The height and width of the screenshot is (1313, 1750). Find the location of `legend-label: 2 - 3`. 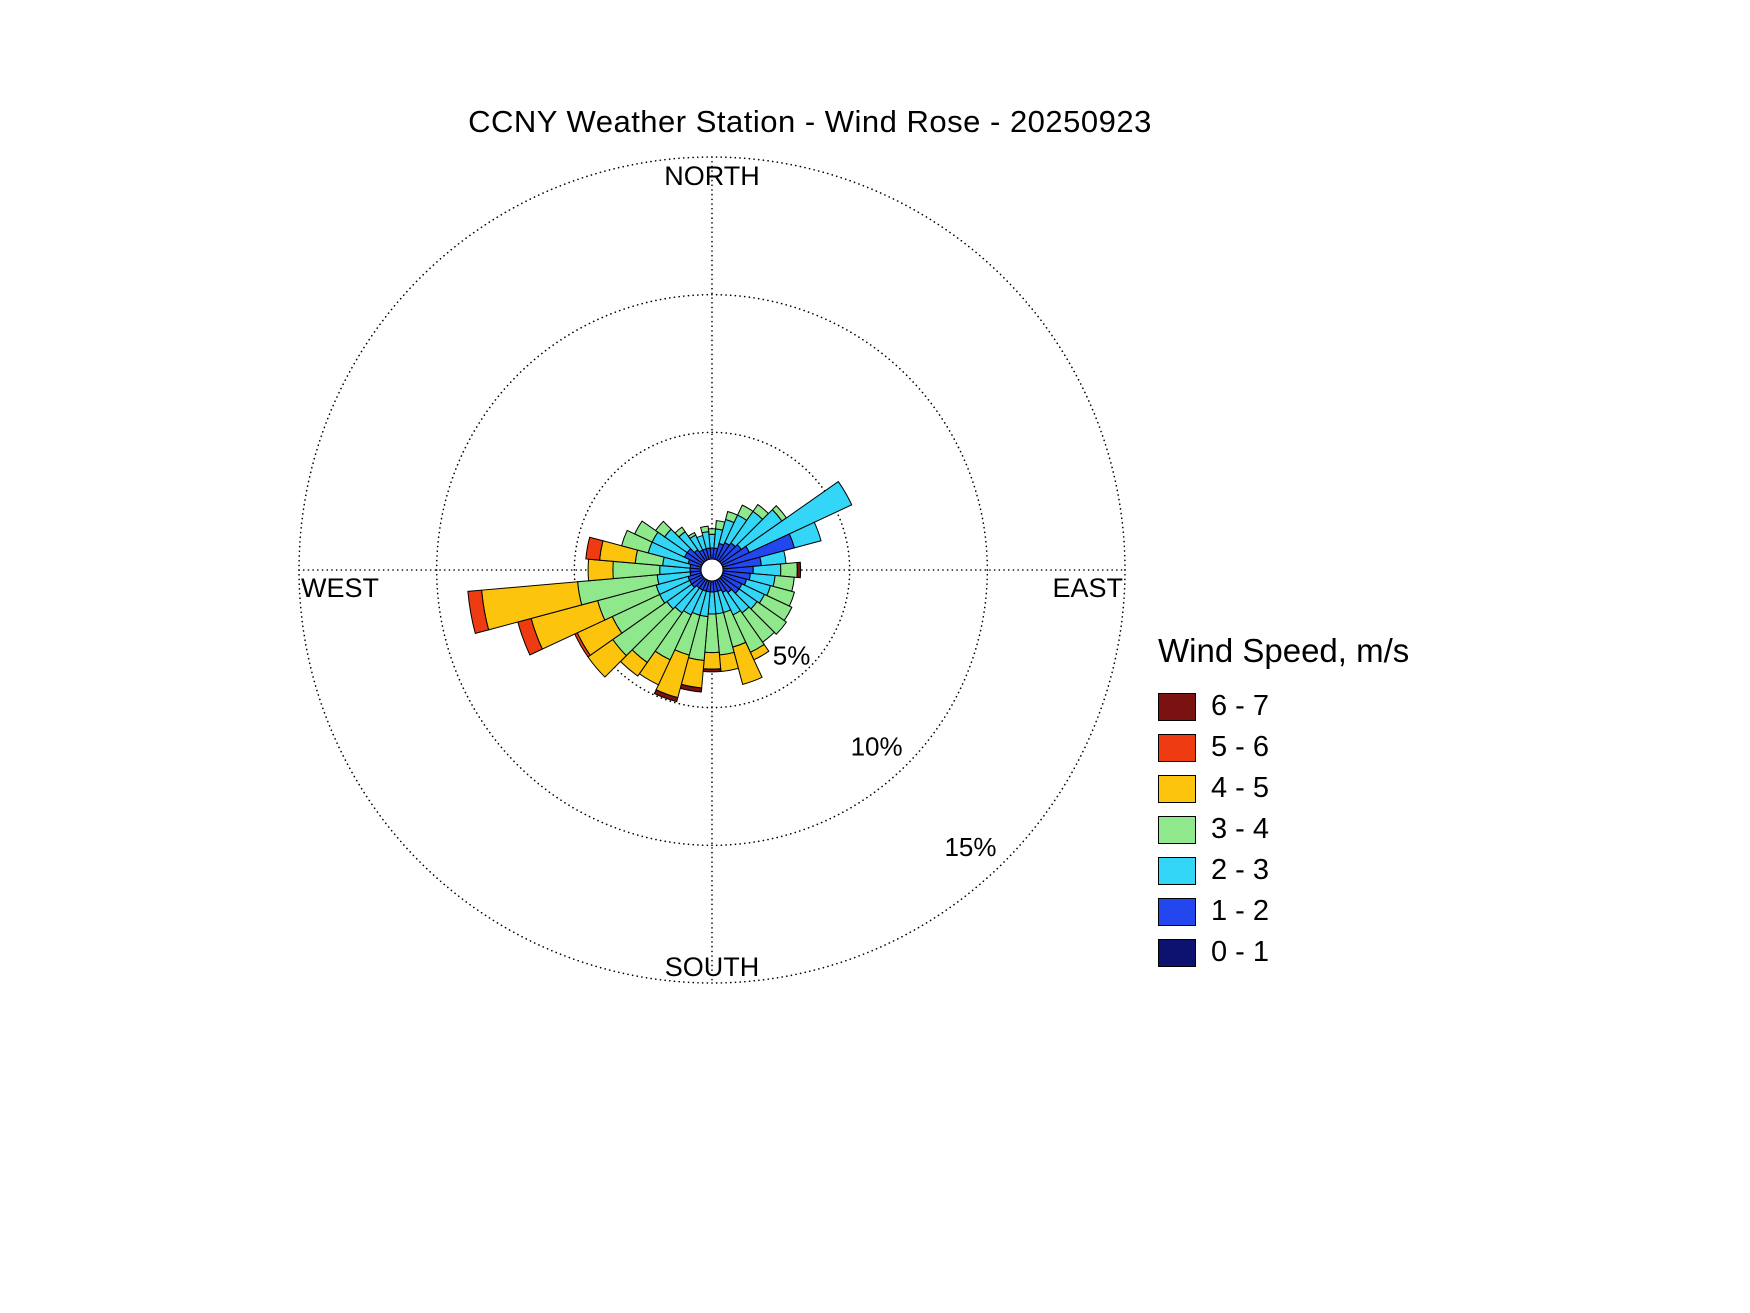

legend-label: 2 - 3 is located at coordinates (1240, 870).